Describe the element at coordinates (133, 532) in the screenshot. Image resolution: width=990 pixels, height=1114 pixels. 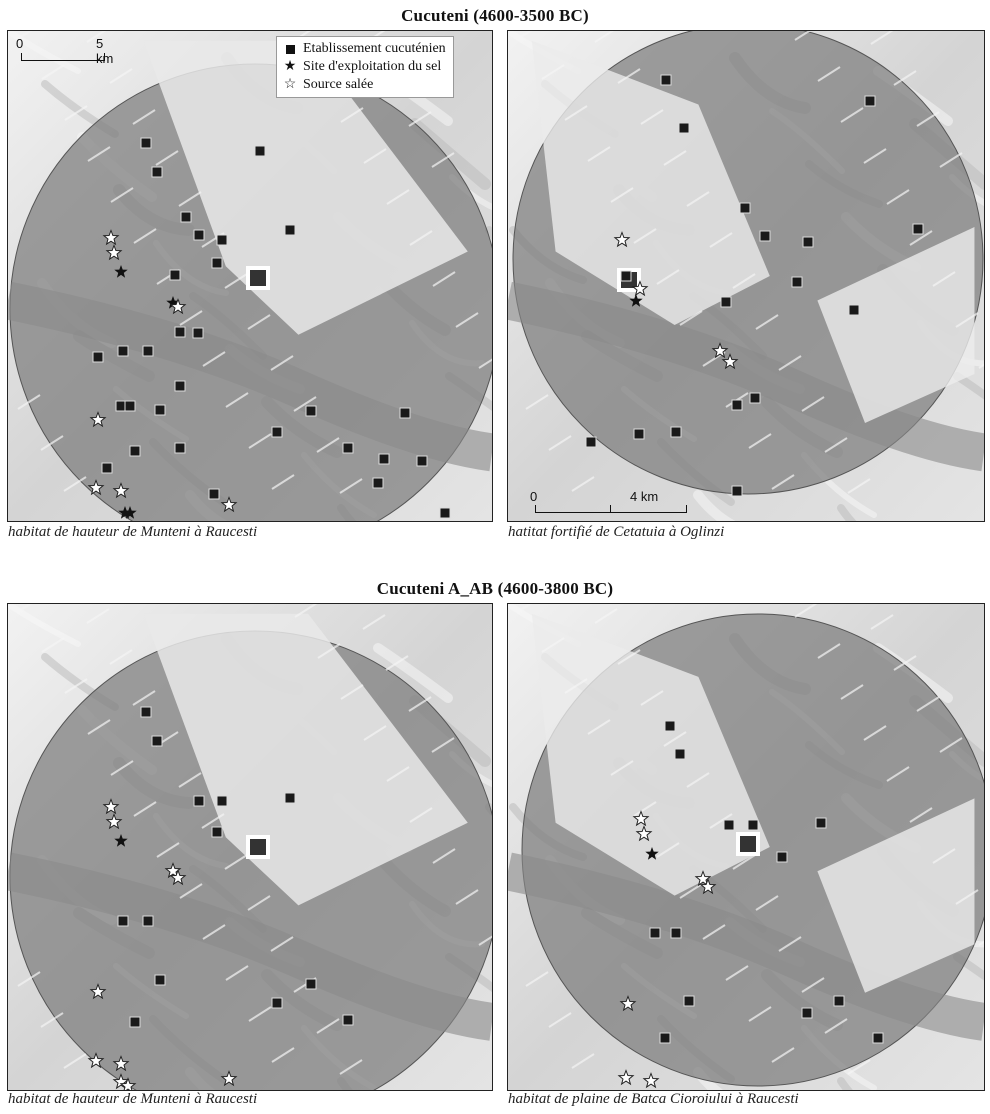
I see `panel-caption-1: habitat de hauteur de Munteni à Raucesti` at that location.